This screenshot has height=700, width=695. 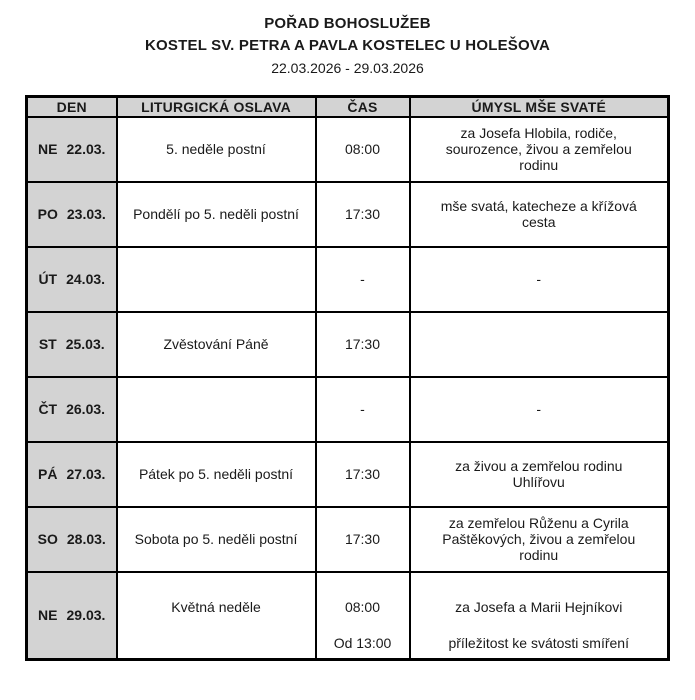 What do you see at coordinates (362, 149) in the screenshot?
I see `time-cell: 08:00` at bounding box center [362, 149].